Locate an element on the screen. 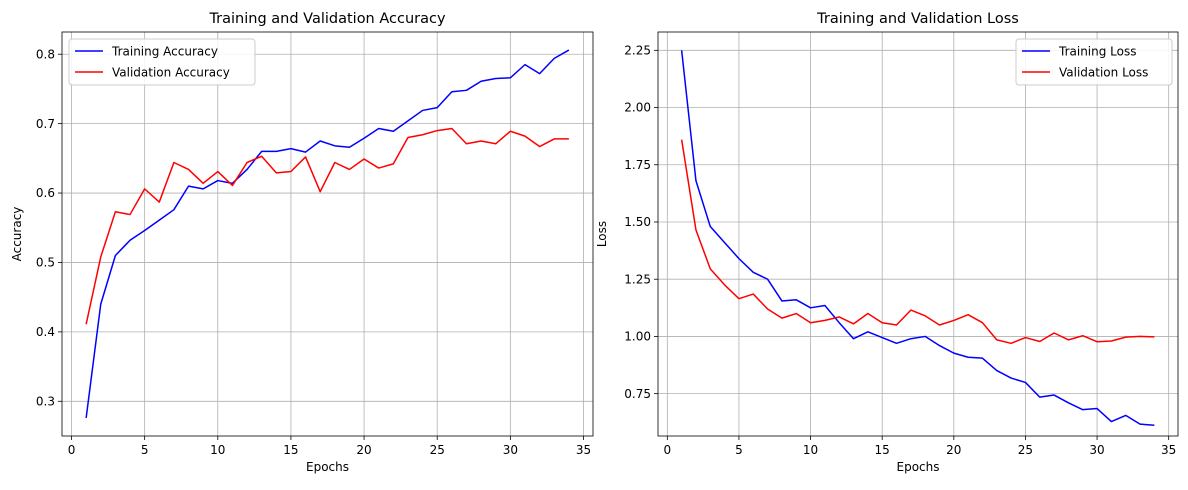 The image size is (1188, 490). chart-title: Training and Validation Loss is located at coordinates (917, 19).